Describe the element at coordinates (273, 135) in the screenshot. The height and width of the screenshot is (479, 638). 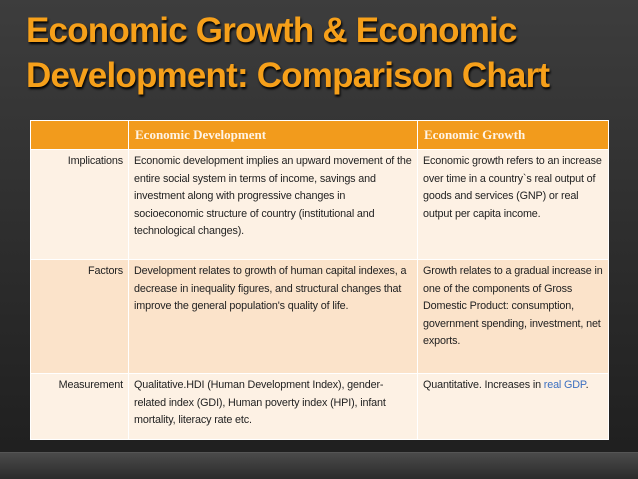
I see `header-cell: Economic Development` at that location.